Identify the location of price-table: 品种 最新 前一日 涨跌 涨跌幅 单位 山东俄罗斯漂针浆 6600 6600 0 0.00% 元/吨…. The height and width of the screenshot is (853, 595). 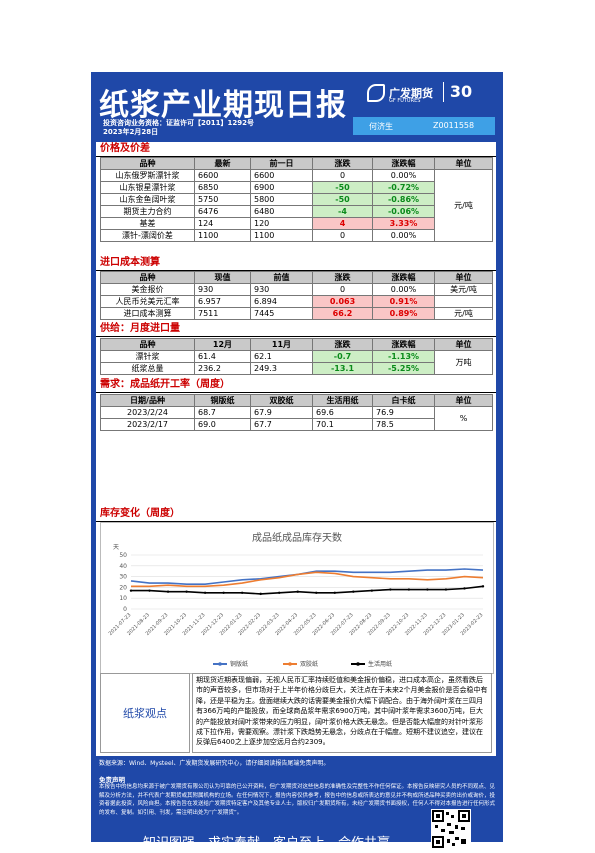
(296, 199).